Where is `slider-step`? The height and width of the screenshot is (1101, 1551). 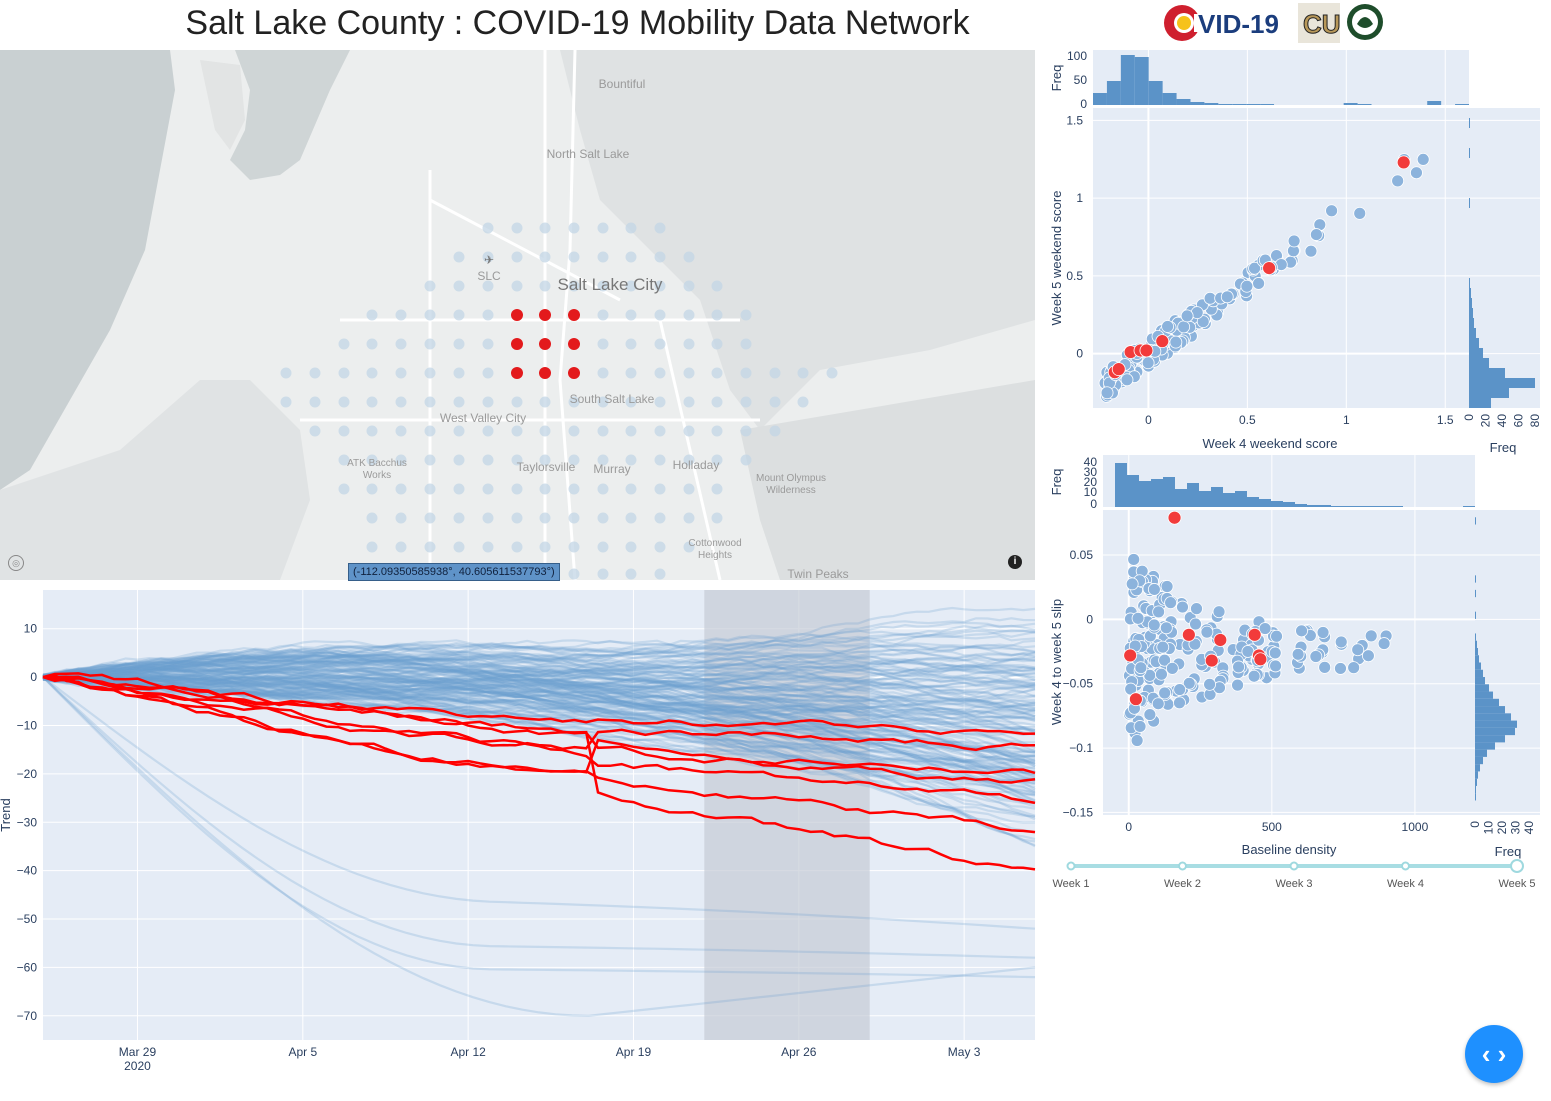 slider-step is located at coordinates (1405, 866).